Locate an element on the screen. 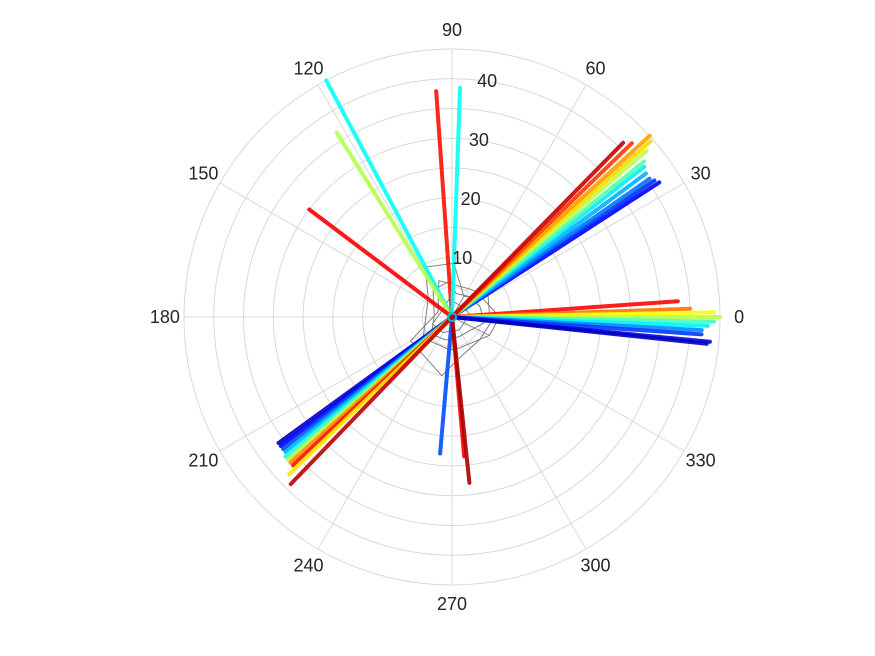  theta-tick-label: 150 is located at coordinates (203, 174).